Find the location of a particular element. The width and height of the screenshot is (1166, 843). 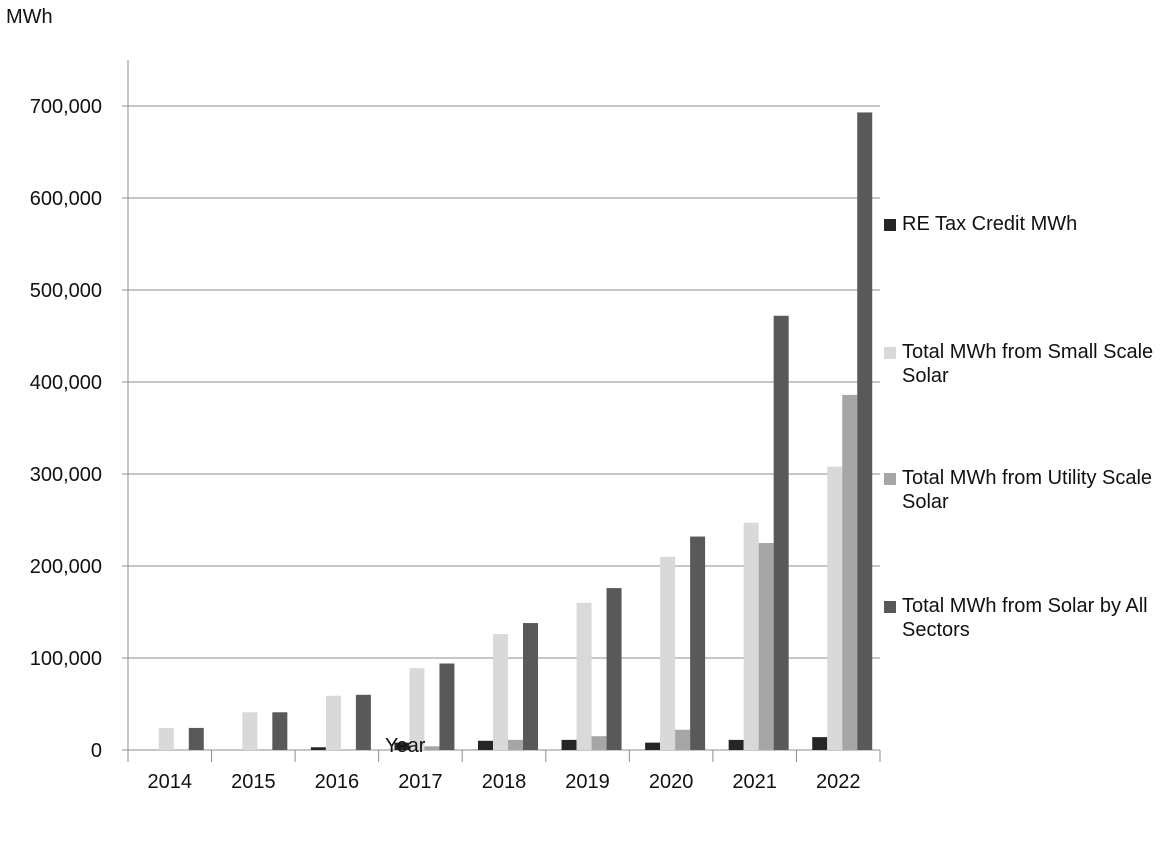

legend-item-re-tax-credit: RE Tax Credit MWh is located at coordinates (1024, 224).